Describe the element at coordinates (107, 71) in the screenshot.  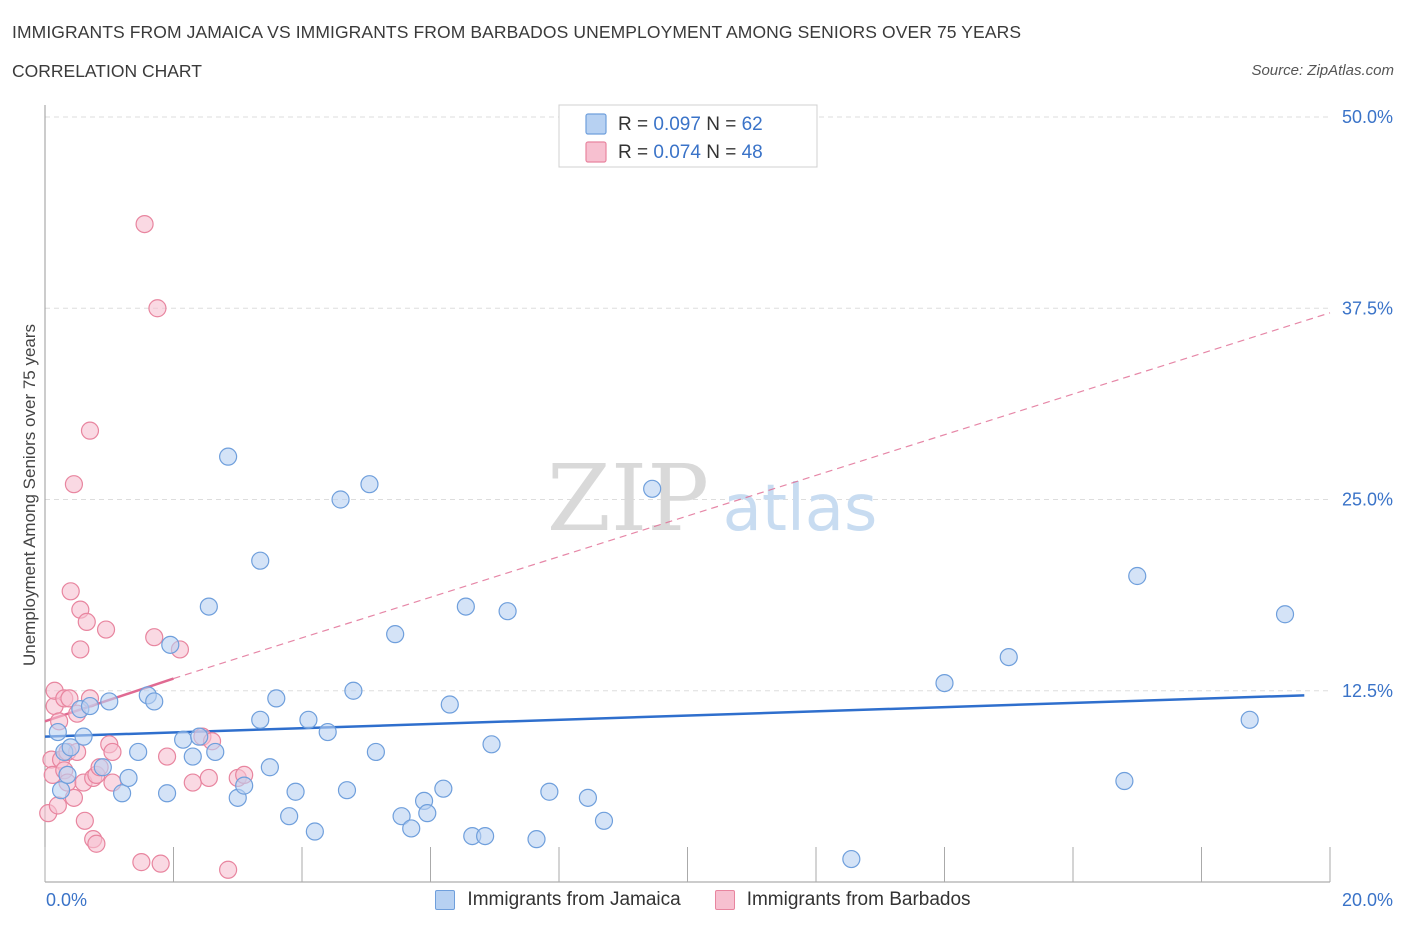
I see `chart-subtitle: CORRELATION CHART` at that location.